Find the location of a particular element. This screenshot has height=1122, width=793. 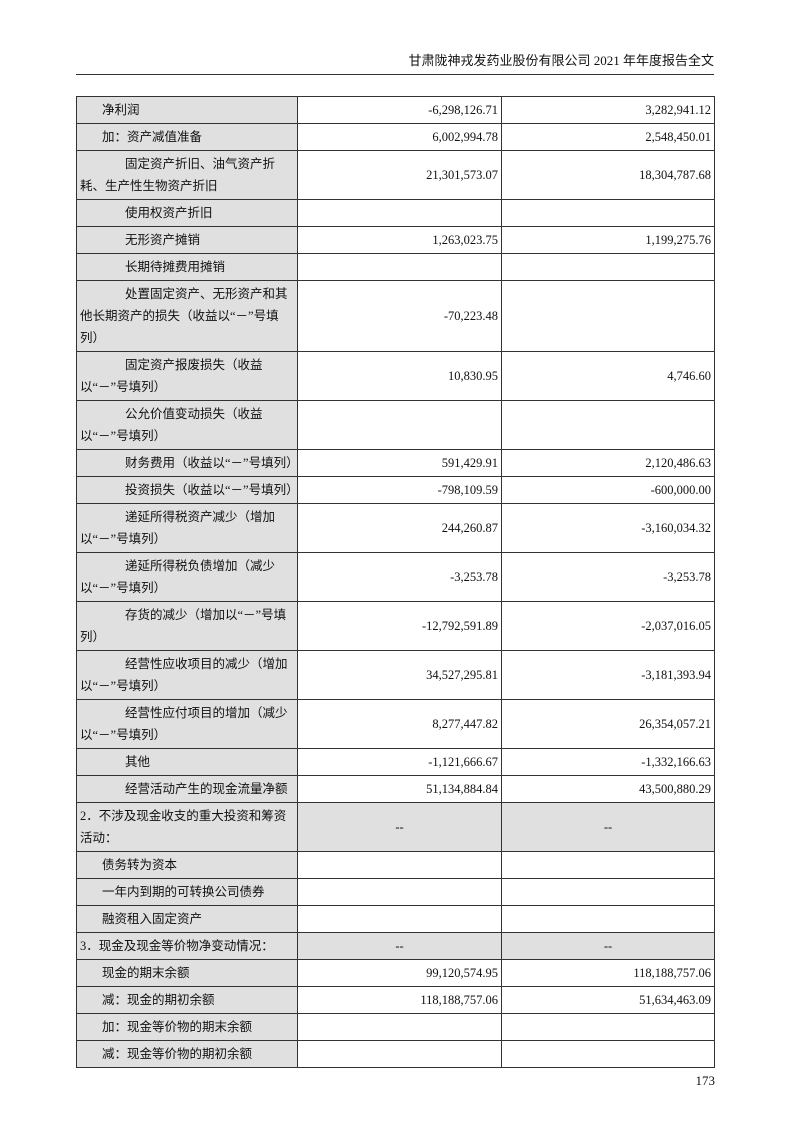

row-label: 投资损失（收益以“－”号填列） is located at coordinates (187, 490).